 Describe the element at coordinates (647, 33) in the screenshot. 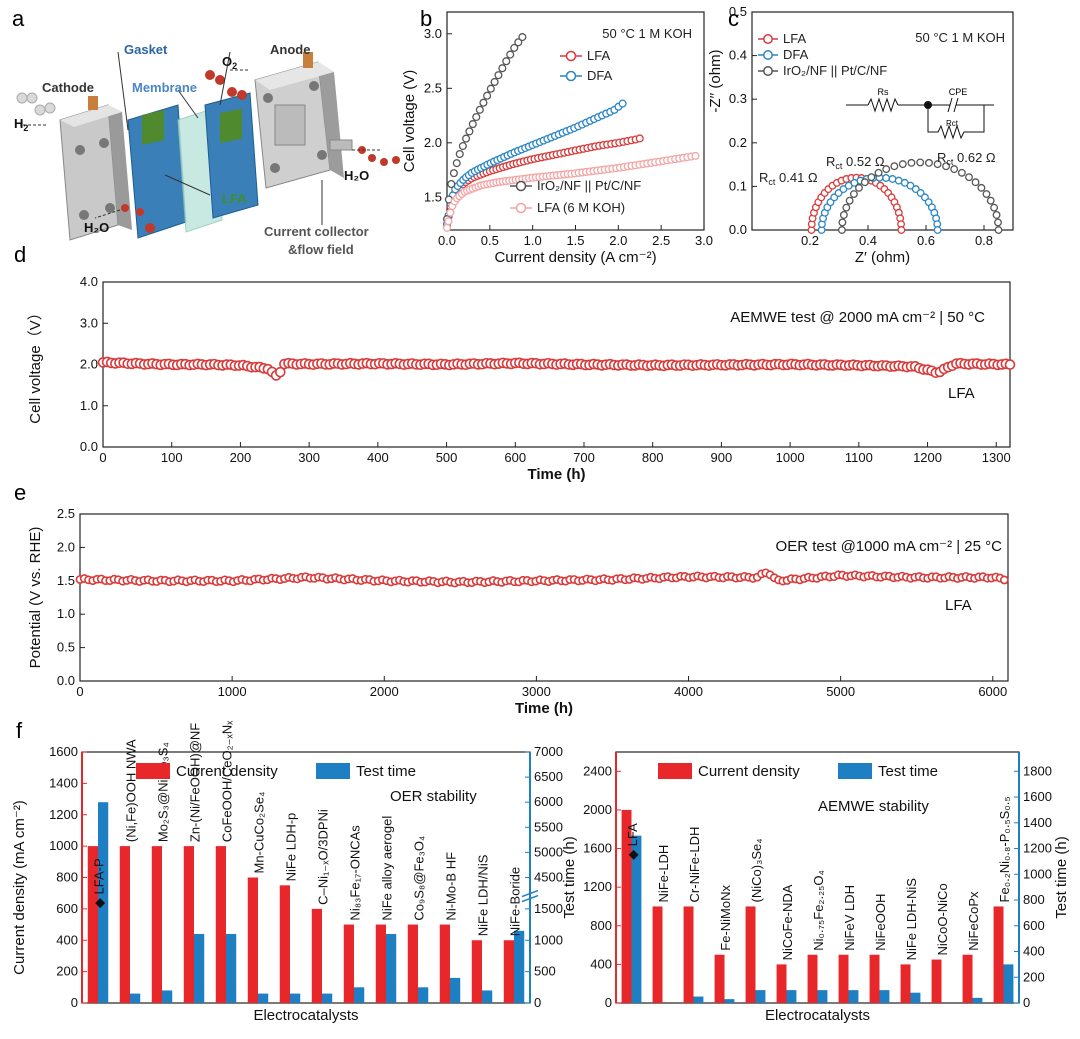

I see `chart-b-title: 50 °C 1 M KOH` at that location.